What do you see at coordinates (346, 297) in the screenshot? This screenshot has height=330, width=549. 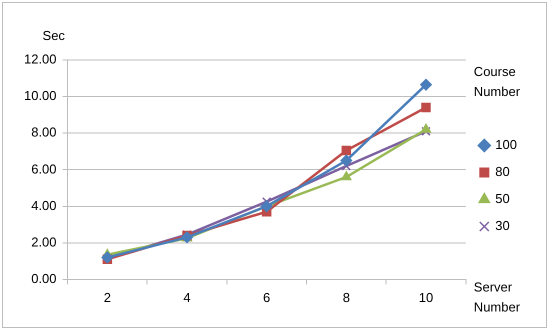 I see `x-tick-label: 8` at bounding box center [346, 297].